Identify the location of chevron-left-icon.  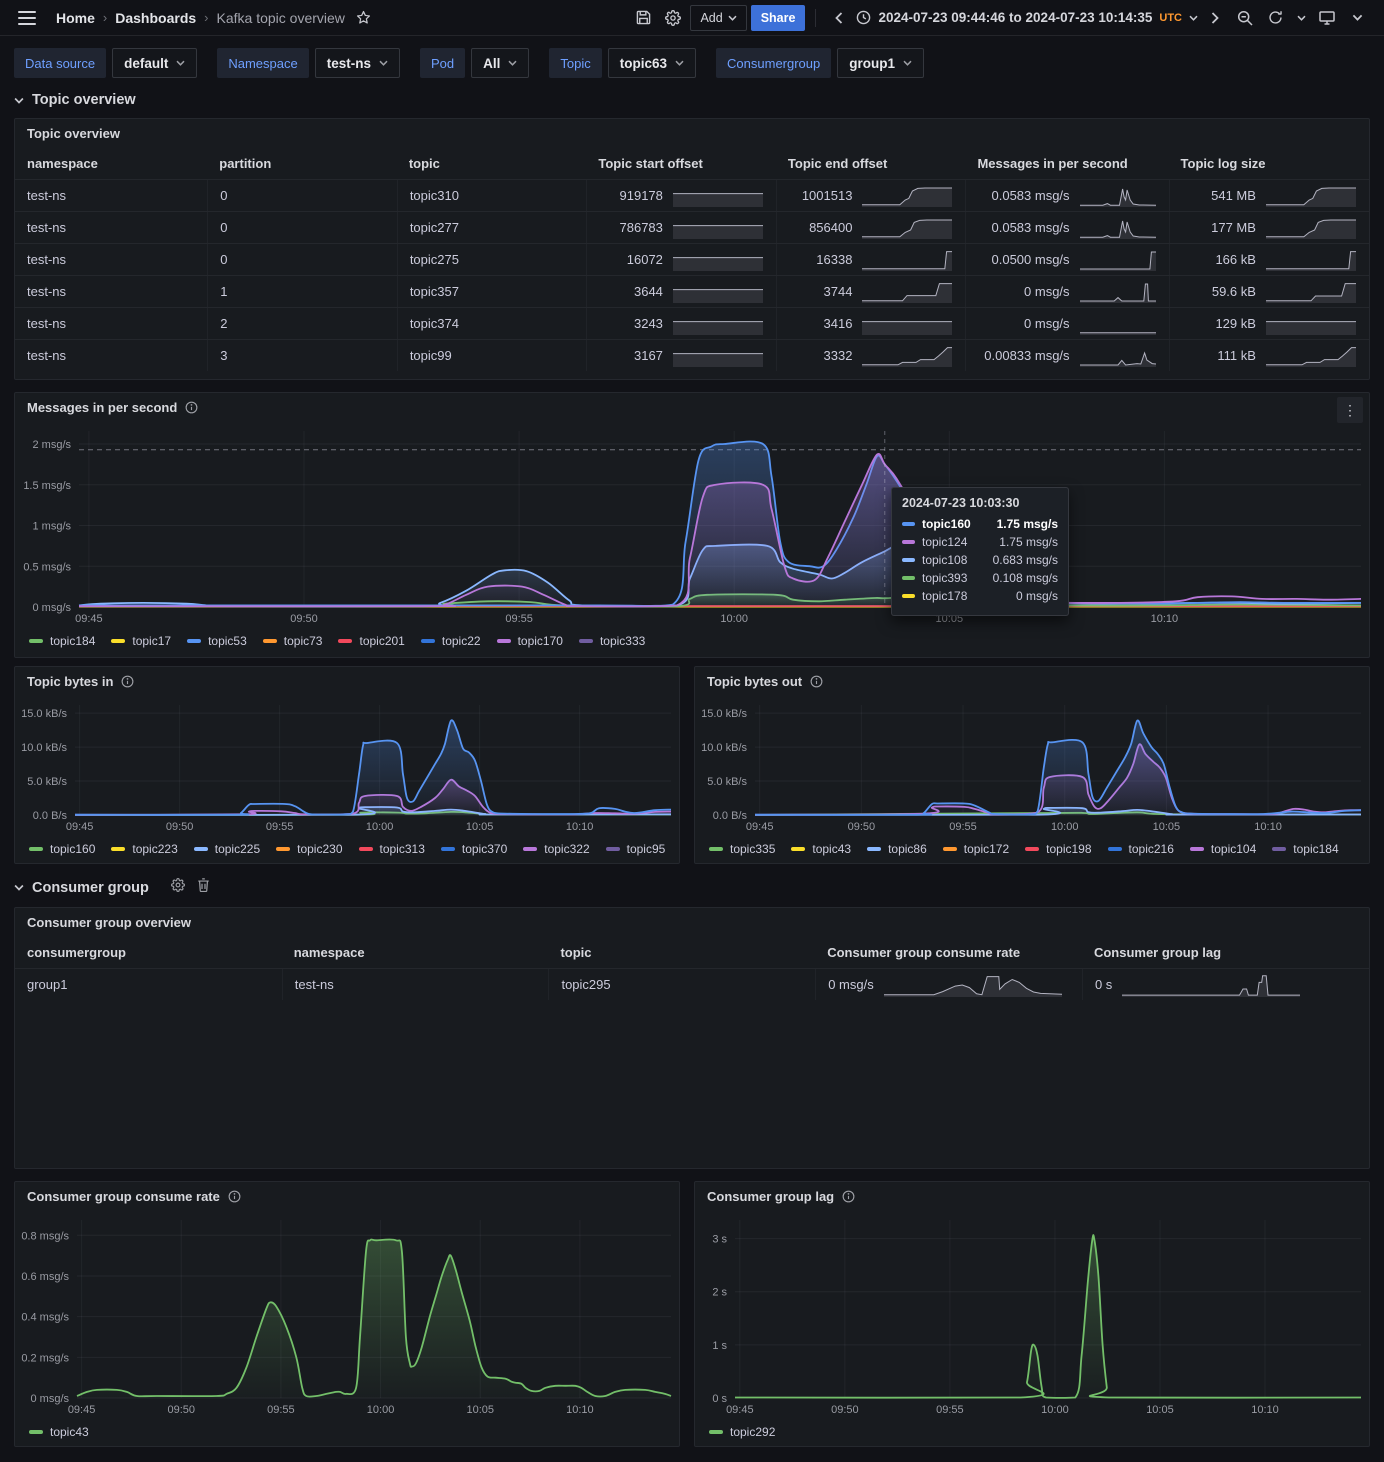
(839, 17).